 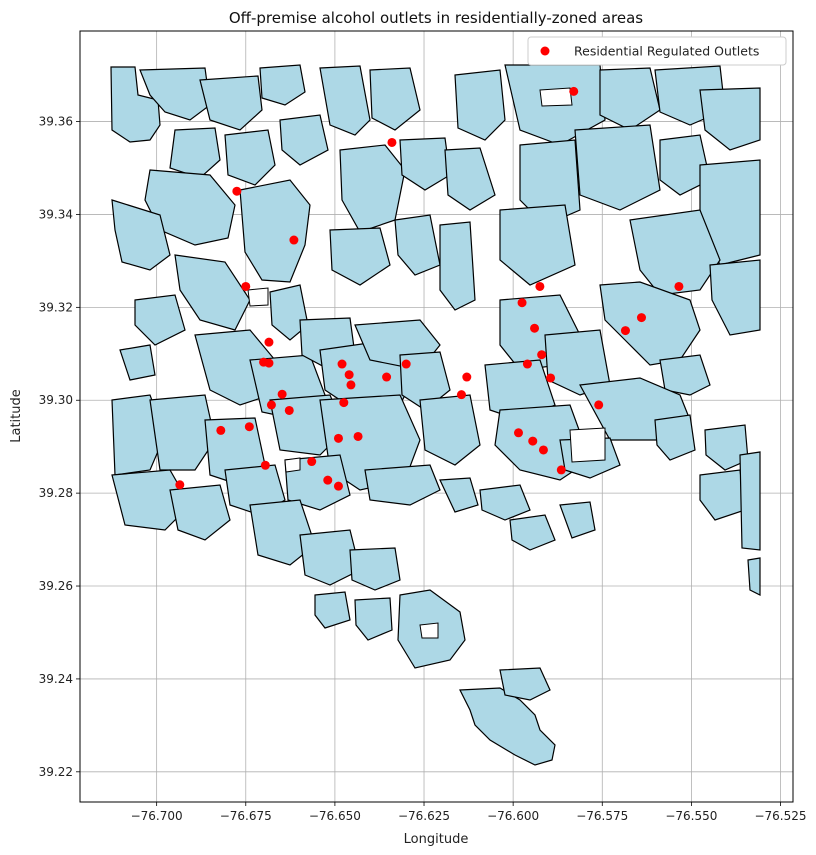 I want to click on y-axis-label: Latitude, so click(x=16, y=416).